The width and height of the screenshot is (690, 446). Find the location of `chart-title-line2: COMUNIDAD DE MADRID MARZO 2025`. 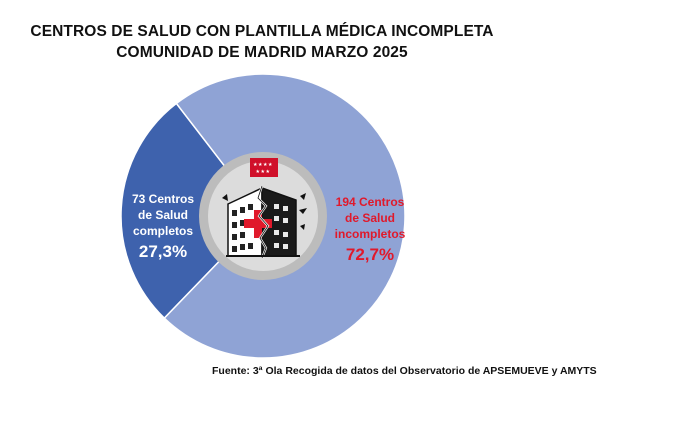

chart-title-line2: COMUNIDAD DE MADRID MARZO 2025 is located at coordinates (262, 52).